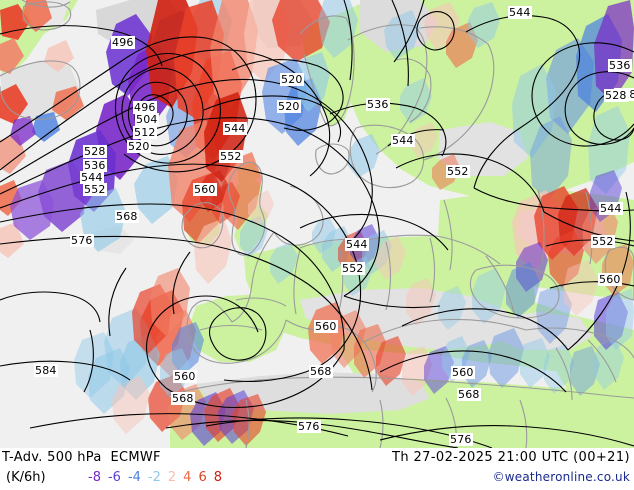  Describe the element at coordinates (26, 477) in the screenshot. I see `units-label: (K/6h)` at that location.